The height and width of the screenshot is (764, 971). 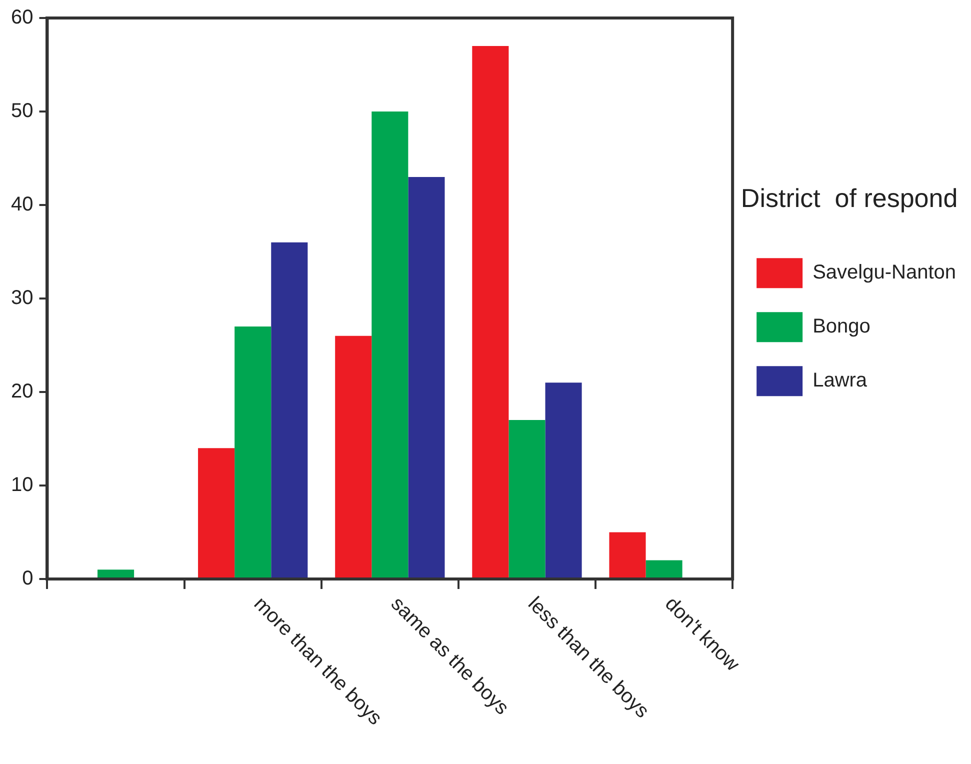 I want to click on legend-label: Savelgu-Nanton, so click(x=884, y=273).